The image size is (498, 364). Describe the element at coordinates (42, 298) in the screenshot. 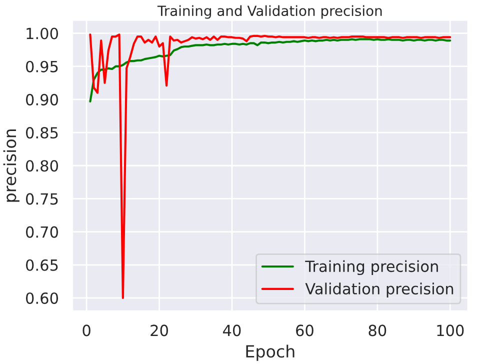

I see `y-tick-label: 0.60` at that location.